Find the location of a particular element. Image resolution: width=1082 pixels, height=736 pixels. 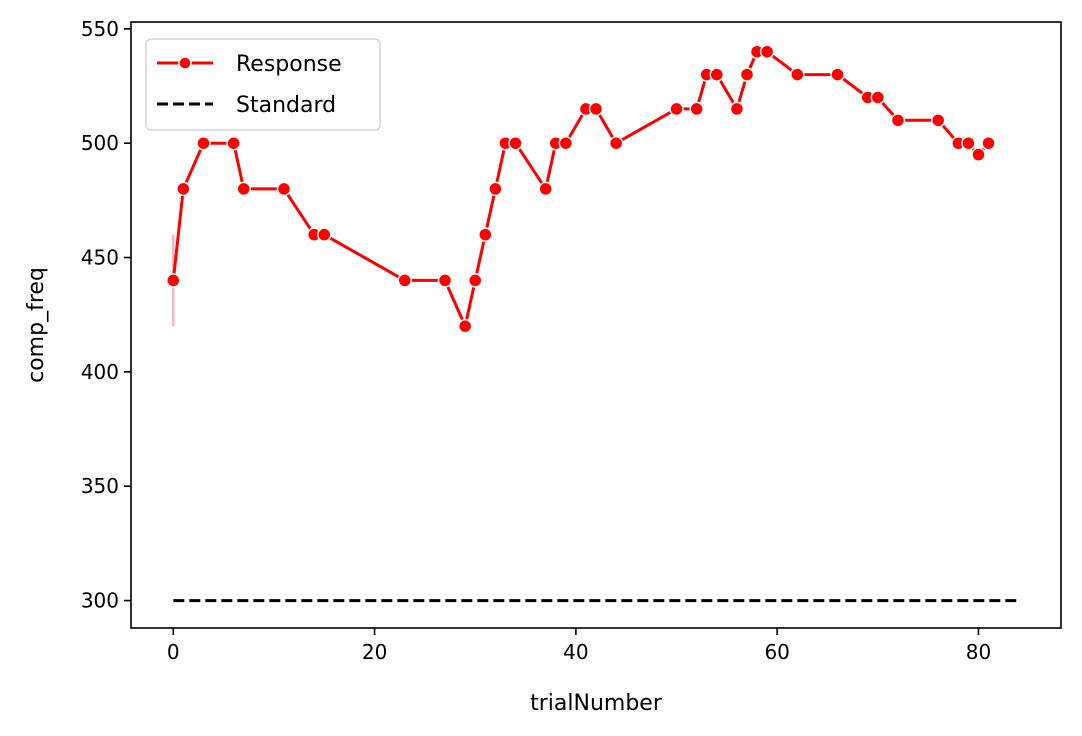

x-axis: 0 20 40 60 80 is located at coordinates (579, 646).